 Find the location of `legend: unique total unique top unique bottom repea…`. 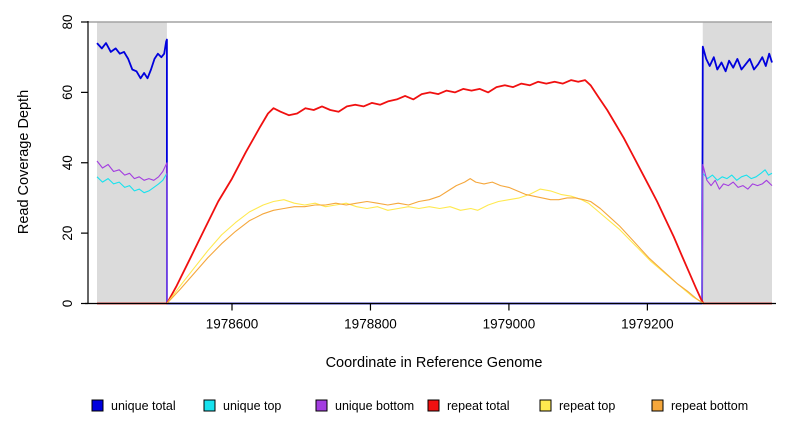

legend: unique total unique top unique bottom repea… is located at coordinates (419, 406).